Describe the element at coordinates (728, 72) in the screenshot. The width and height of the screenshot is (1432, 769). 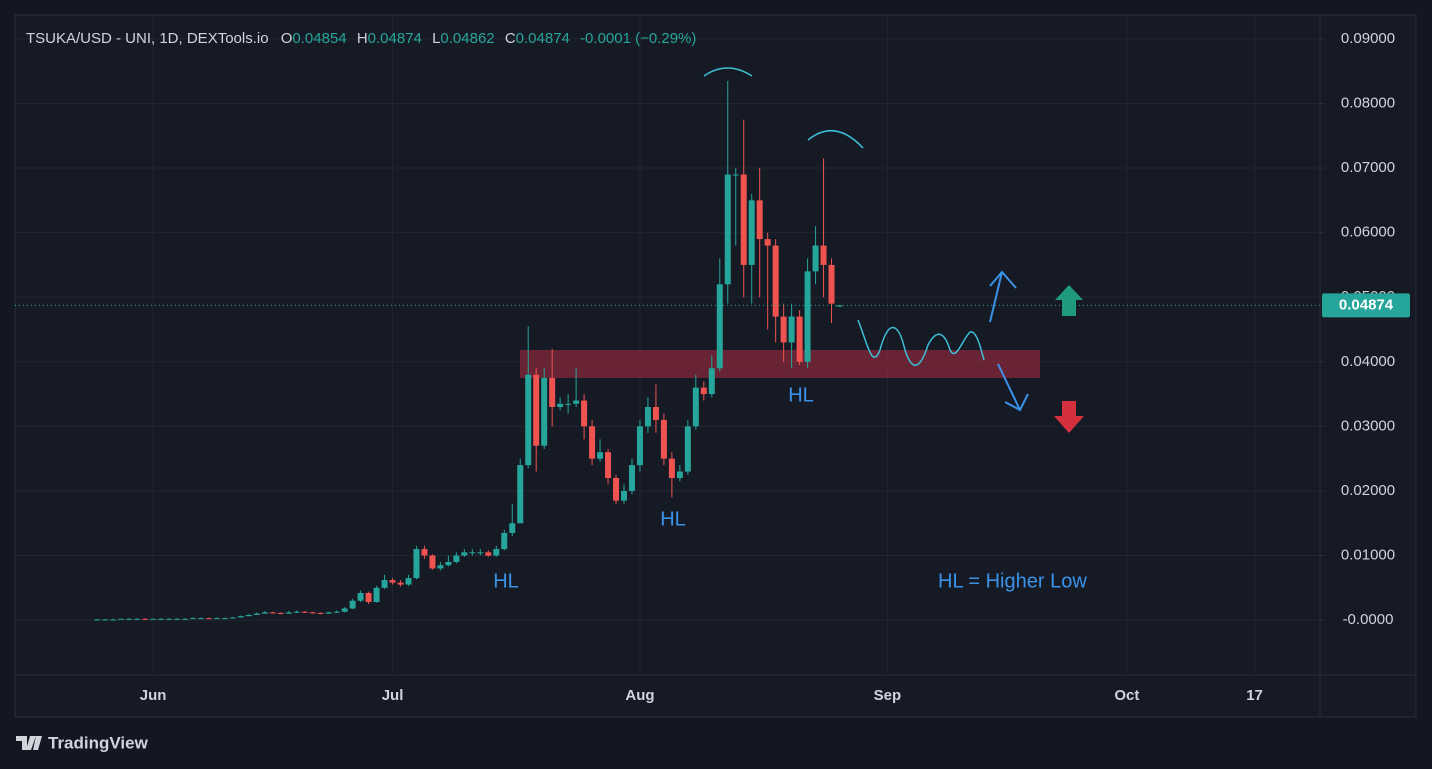
I see `top-arc` at that location.